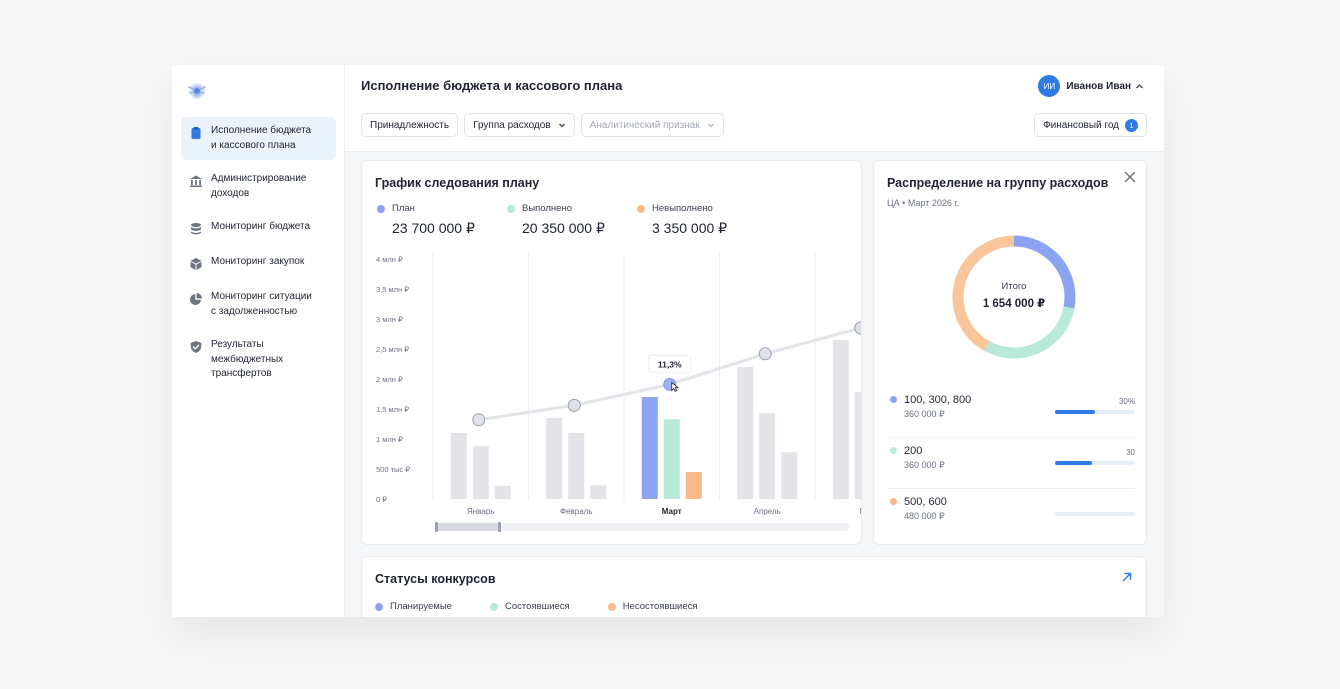 This screenshot has width=1340, height=689. I want to click on y-tick-label: 3,5 млн ₽, so click(392, 289).